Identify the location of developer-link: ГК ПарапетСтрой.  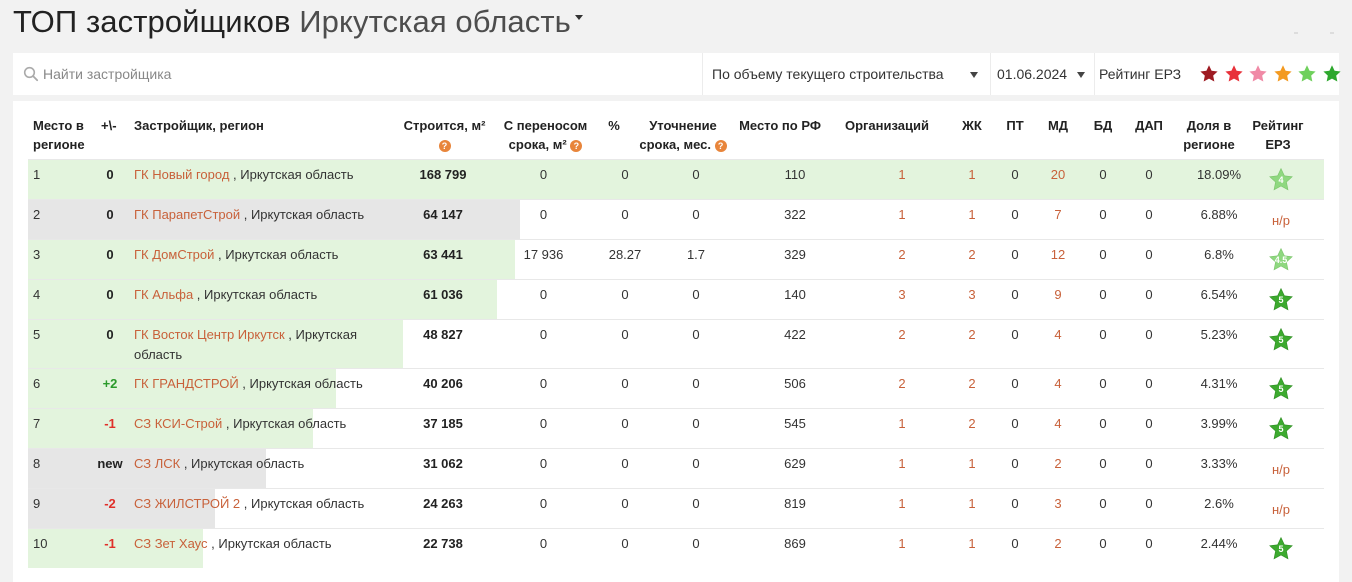
(187, 214).